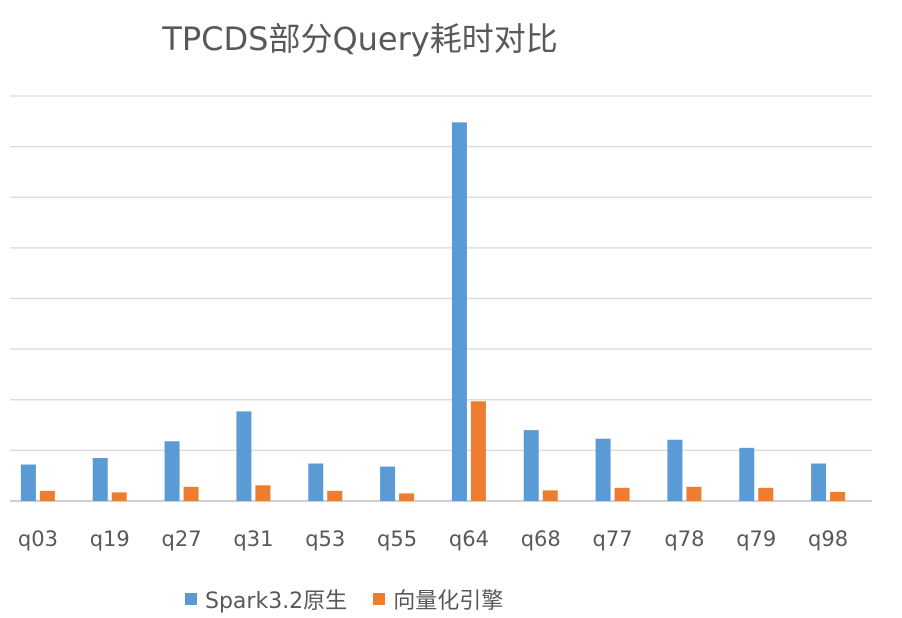 This screenshot has width=902, height=618. I want to click on bar-series-0-q27, so click(172, 471).